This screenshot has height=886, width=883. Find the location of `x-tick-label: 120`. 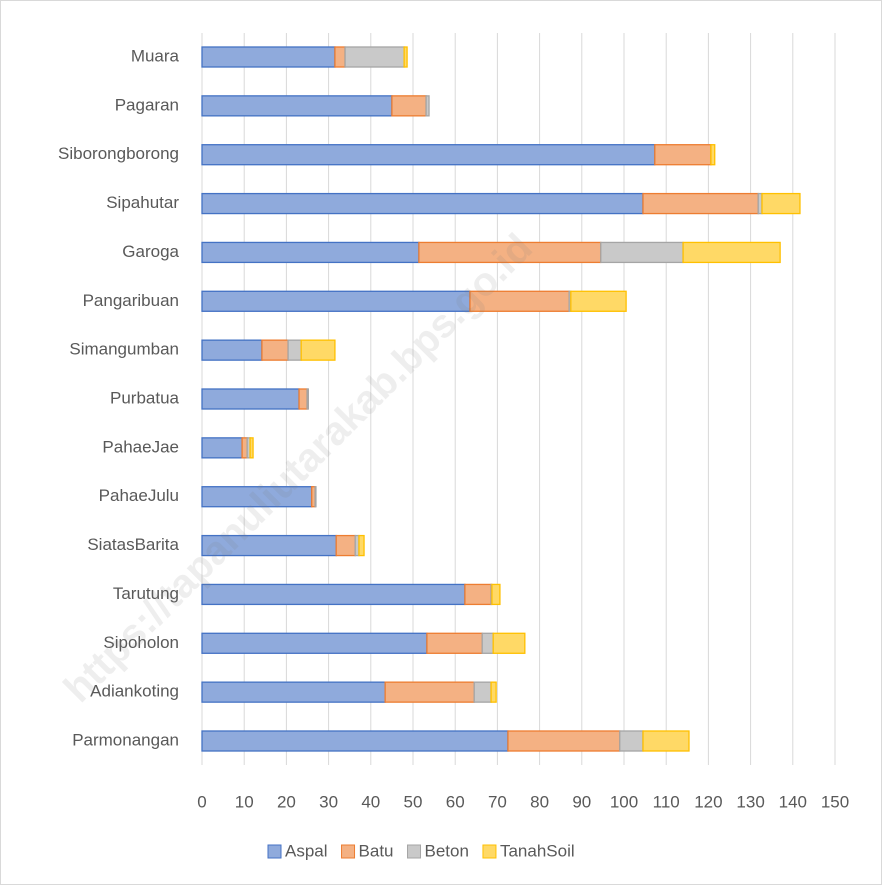

x-tick-label: 120 is located at coordinates (708, 801).